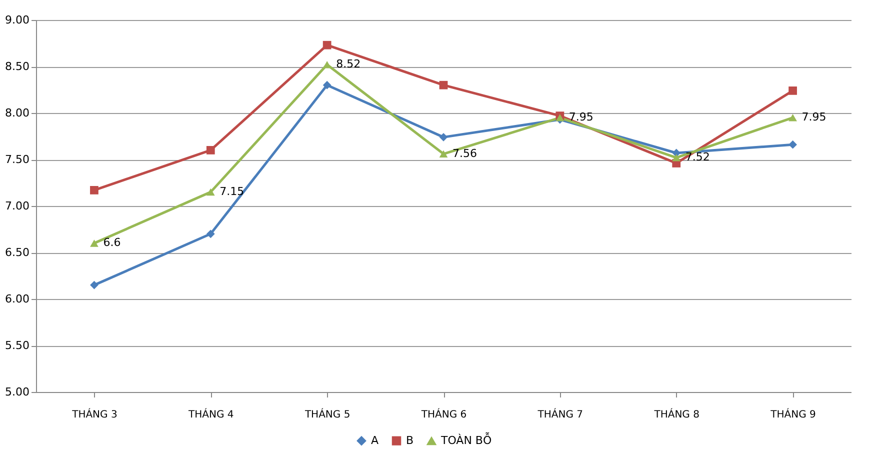 Image resolution: width=871 pixels, height=452 pixels. I want to click on data-label: 7.52, so click(697, 157).